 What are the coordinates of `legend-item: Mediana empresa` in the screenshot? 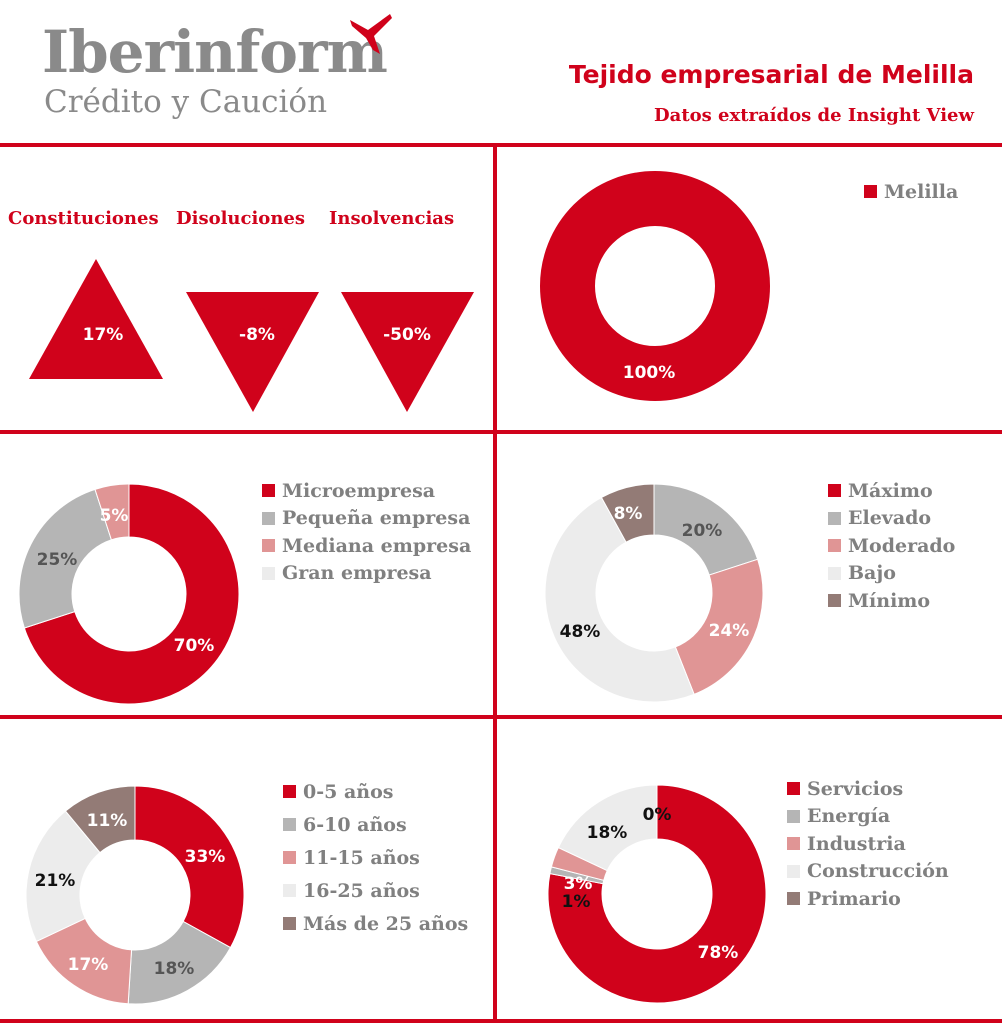 It's located at (366, 546).